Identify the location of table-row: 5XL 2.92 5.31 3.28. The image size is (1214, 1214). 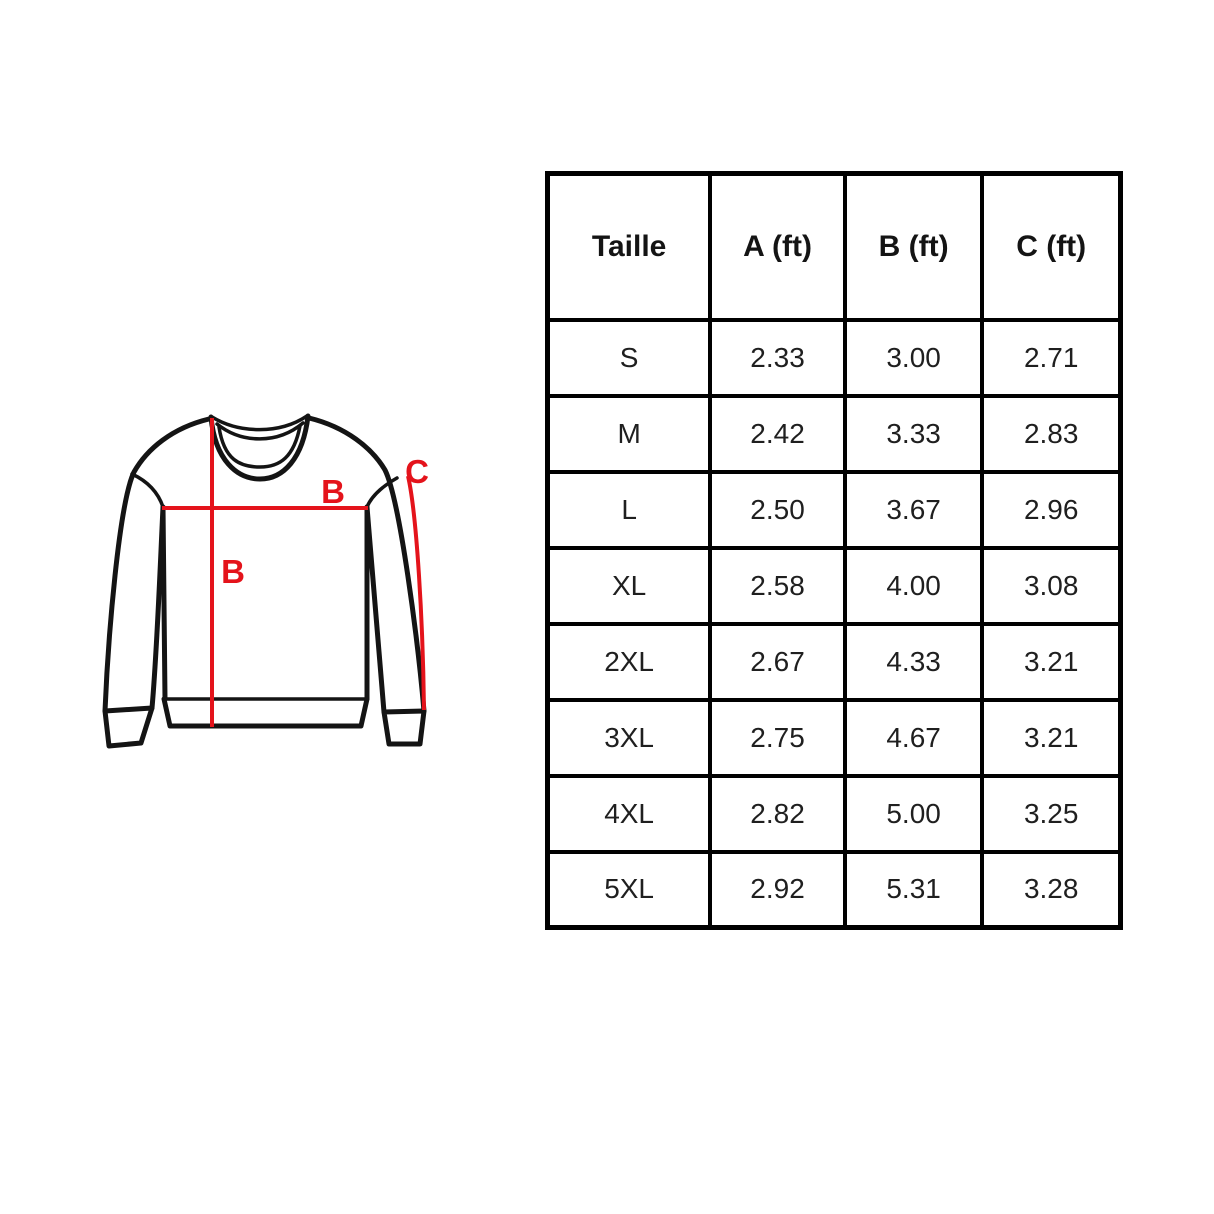
(834, 889).